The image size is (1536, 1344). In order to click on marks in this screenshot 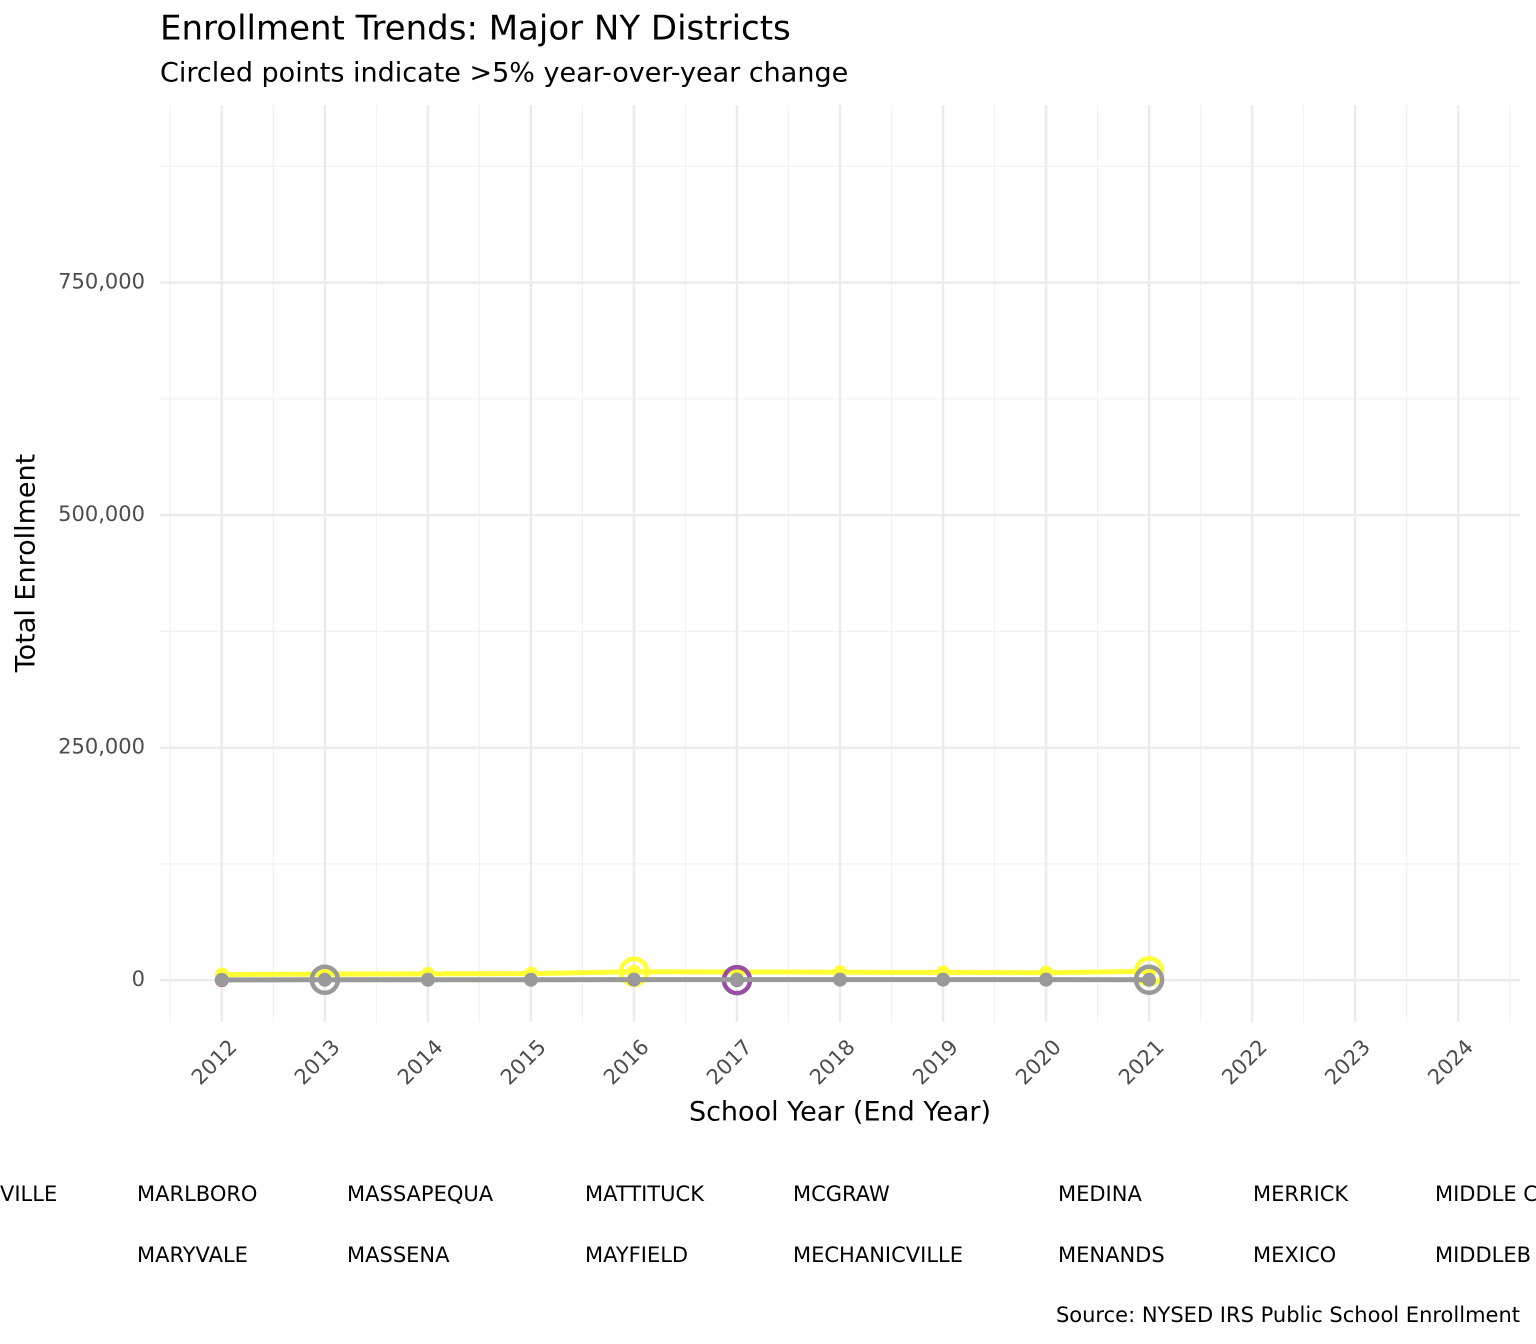, I will do `click(689, 976)`.